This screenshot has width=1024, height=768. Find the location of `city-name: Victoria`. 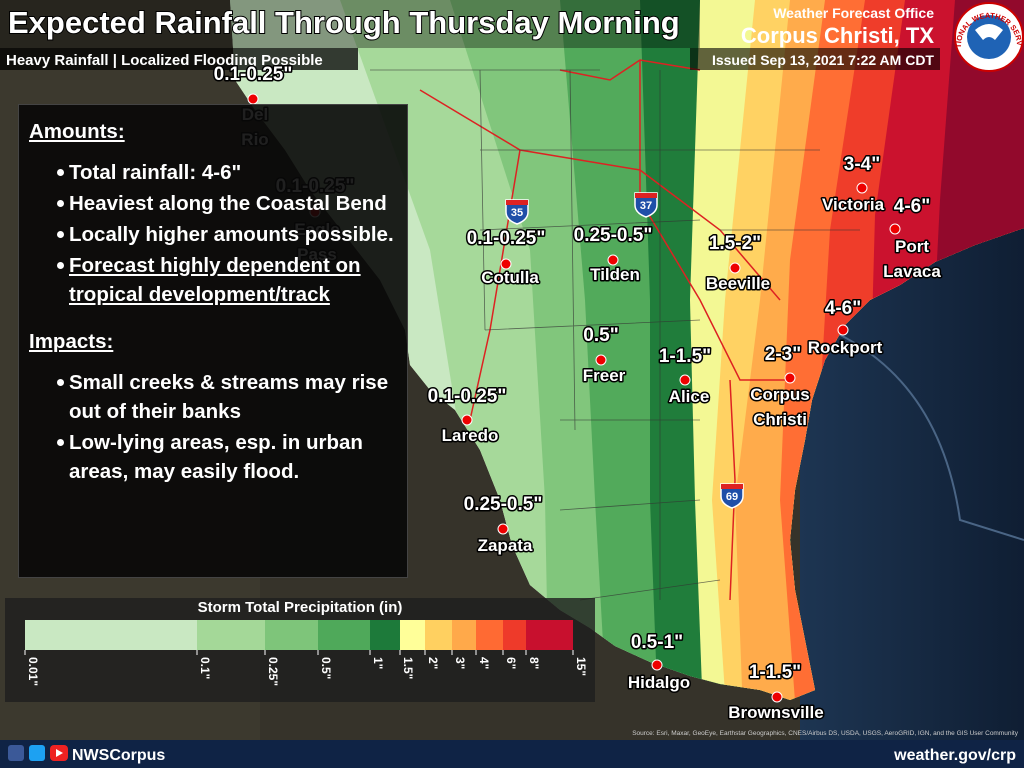

city-name: Victoria is located at coordinates (853, 204).